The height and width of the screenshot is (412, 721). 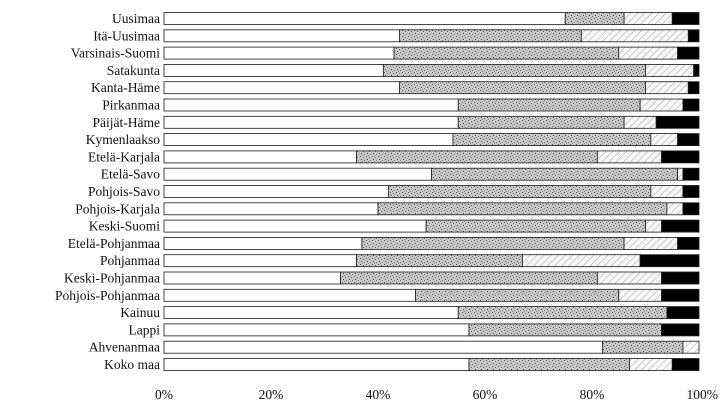 I want to click on category-label: Koko maa, so click(x=132, y=364).